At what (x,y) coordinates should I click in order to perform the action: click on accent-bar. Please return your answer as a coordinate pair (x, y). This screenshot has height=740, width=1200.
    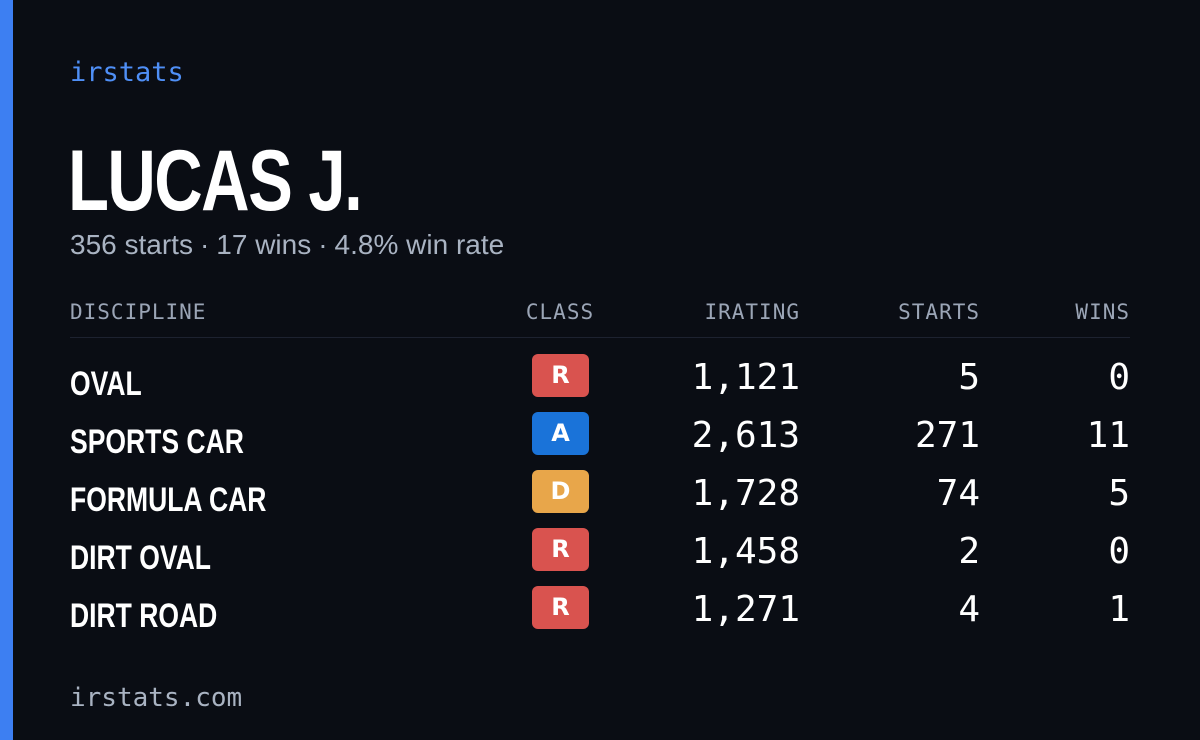
    Looking at the image, I should click on (6, 370).